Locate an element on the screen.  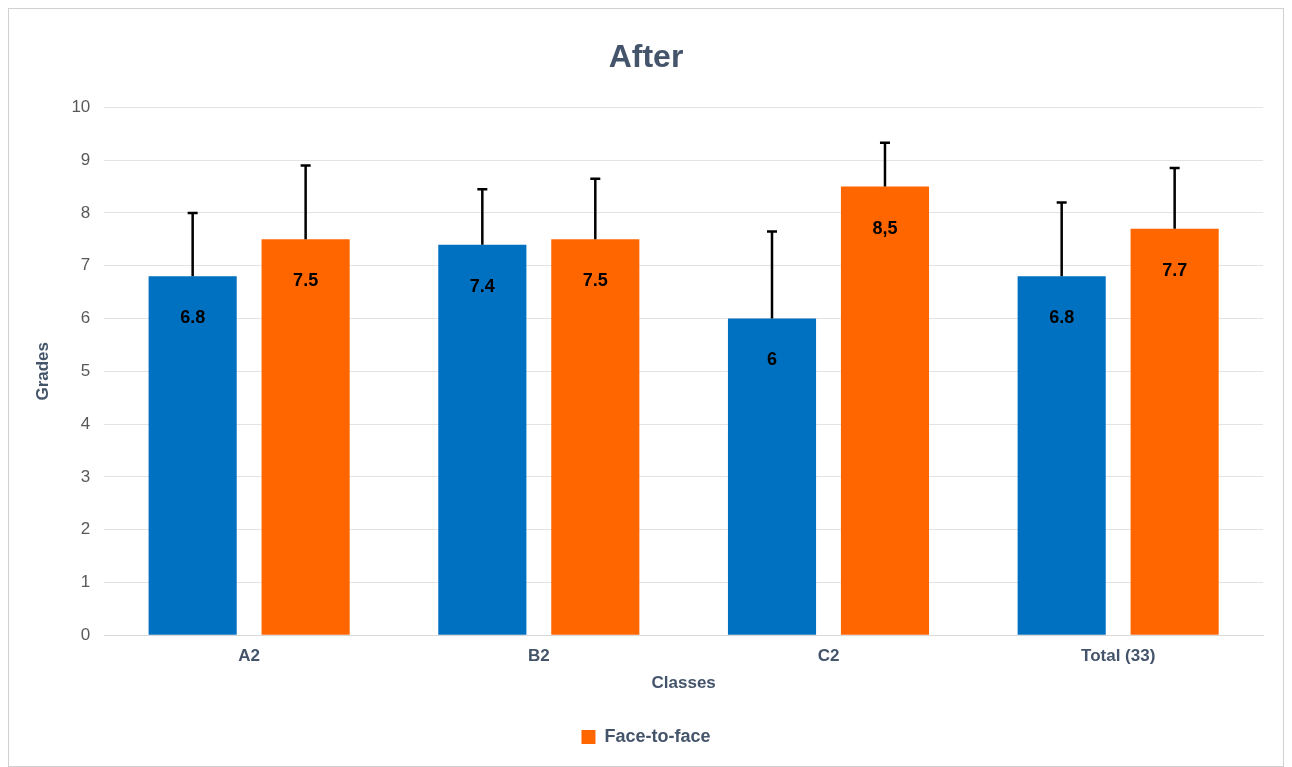
x-tick-label: Total (33) is located at coordinates (1118, 656).